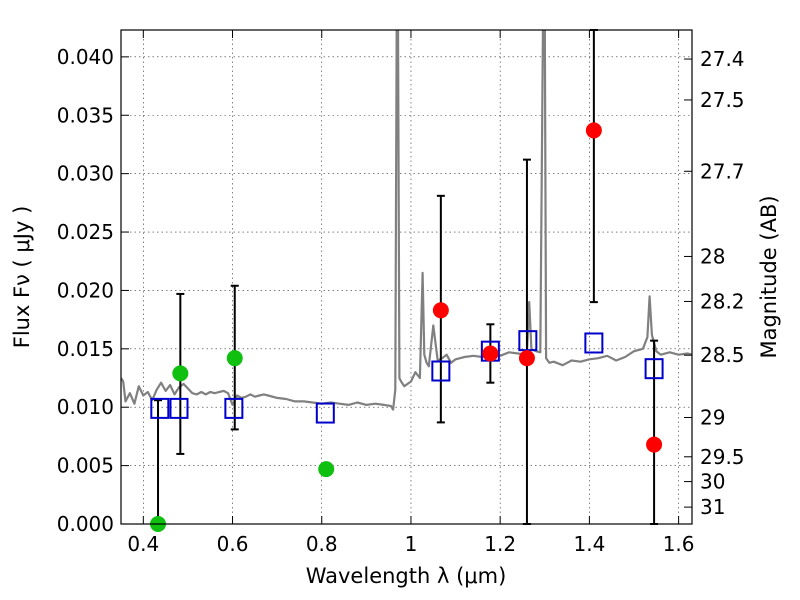  Describe the element at coordinates (322, 544) in the screenshot. I see `x-tick-label: 0.8` at that location.